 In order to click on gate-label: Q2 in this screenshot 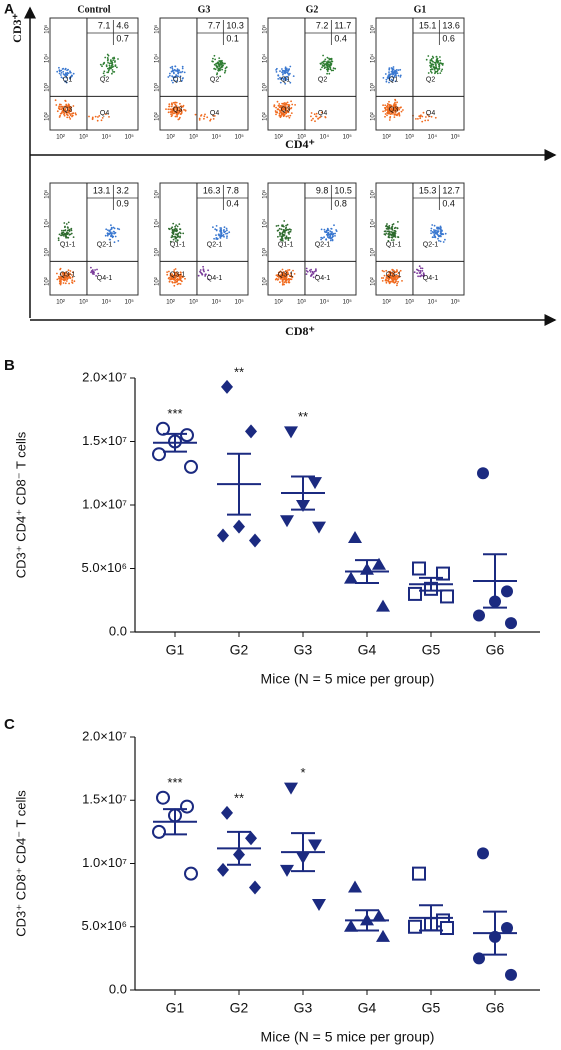, I will do `click(214, 79)`.